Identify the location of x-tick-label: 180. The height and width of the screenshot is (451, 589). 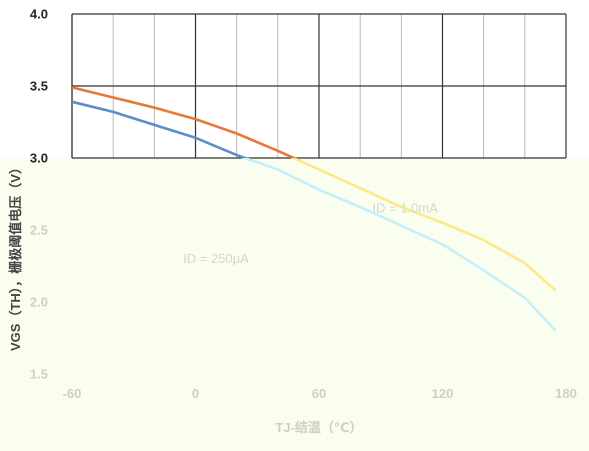
(566, 393).